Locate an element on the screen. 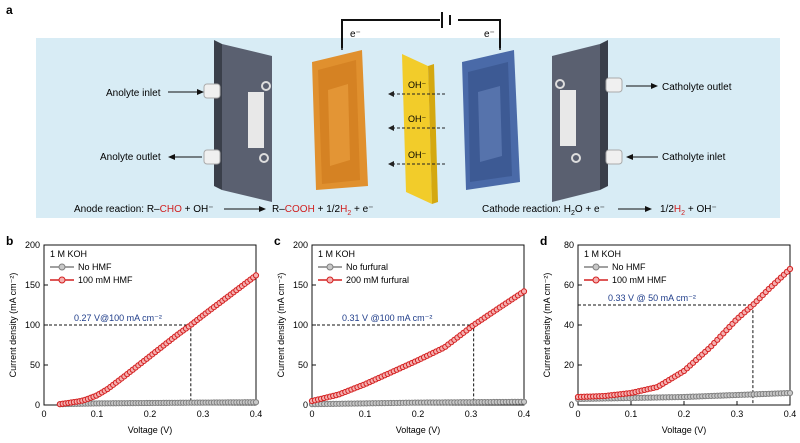 This screenshot has width=800, height=443. panel-letter-b: b is located at coordinates (9, 241).